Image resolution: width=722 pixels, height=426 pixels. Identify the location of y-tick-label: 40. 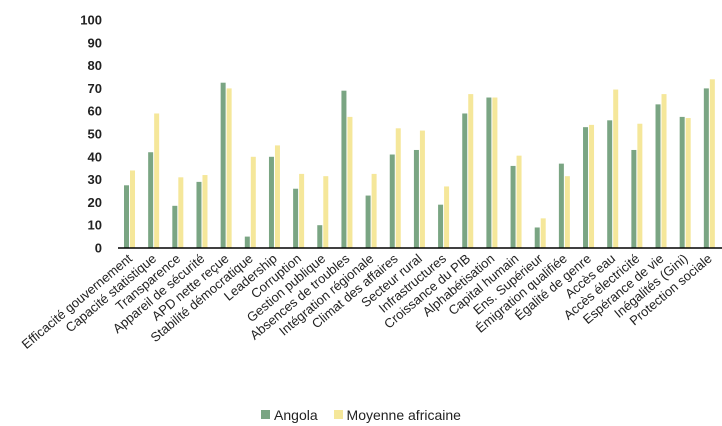
(95, 156).